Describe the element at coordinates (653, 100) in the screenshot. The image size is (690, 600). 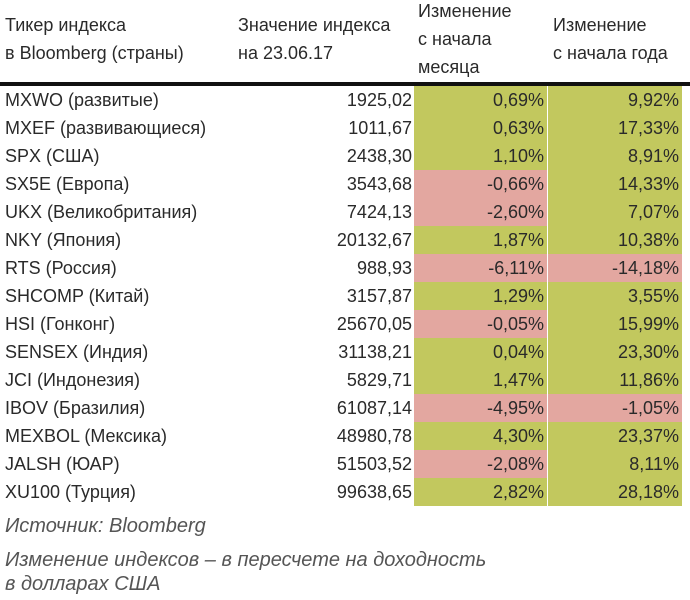
I see `ytd-change-value: 9,92%` at that location.